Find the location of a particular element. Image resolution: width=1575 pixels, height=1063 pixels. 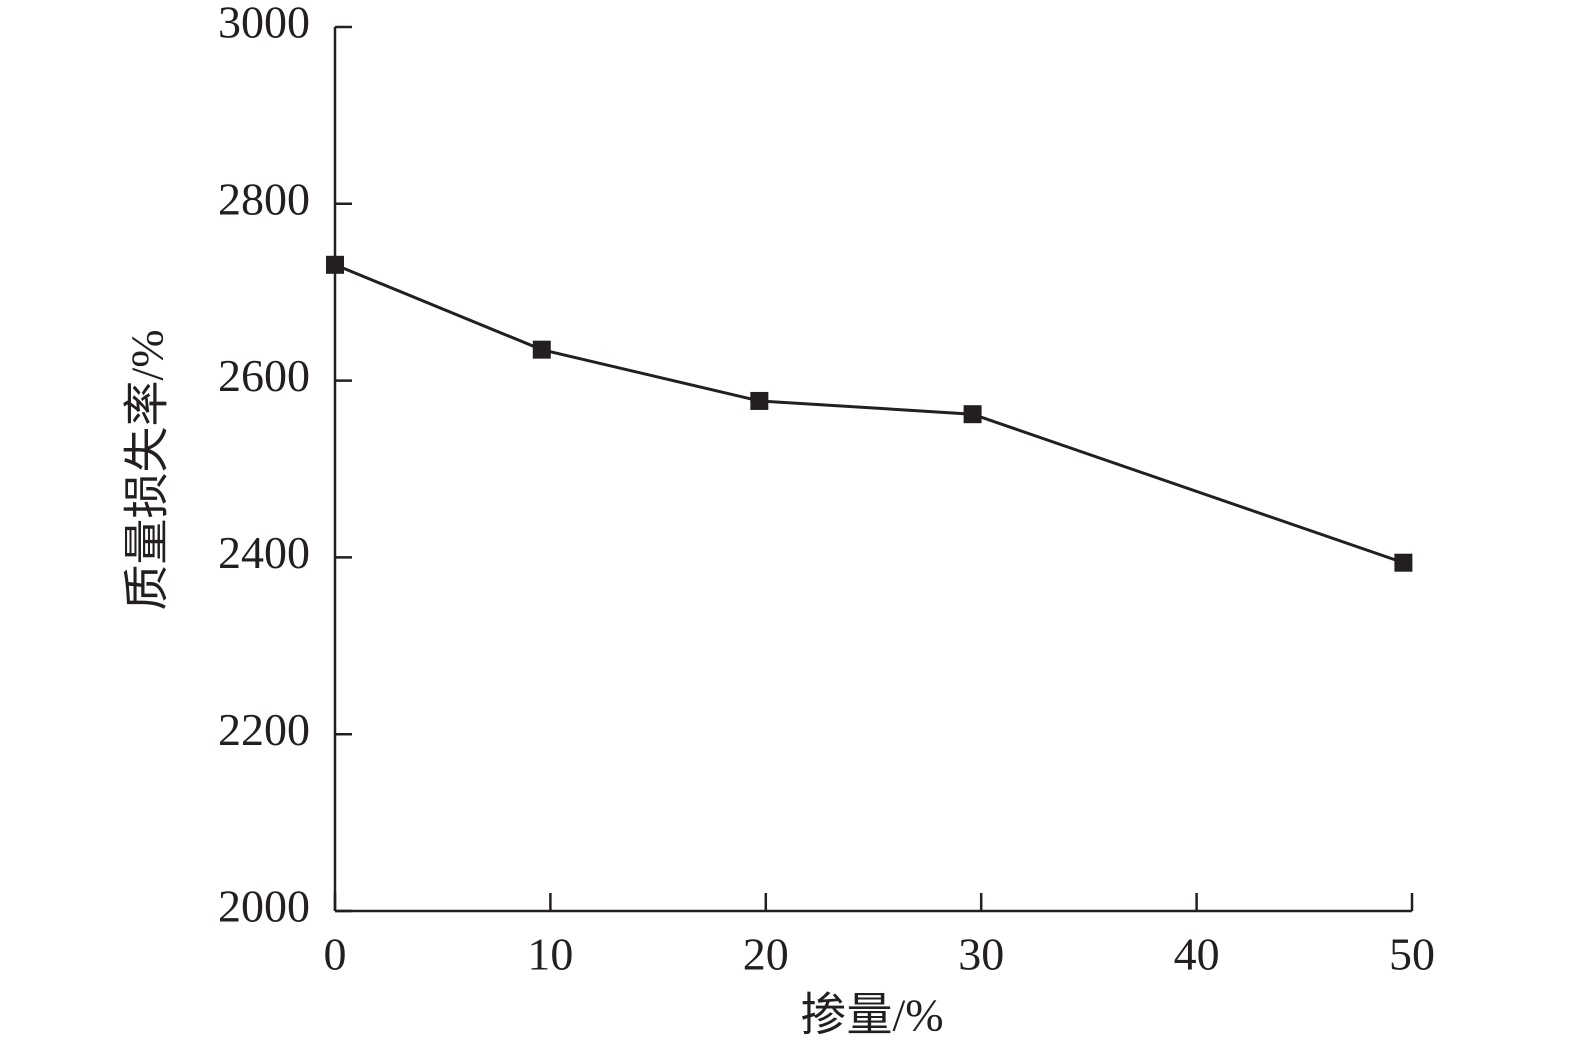

x-tick-label: 50 is located at coordinates (1412, 954).